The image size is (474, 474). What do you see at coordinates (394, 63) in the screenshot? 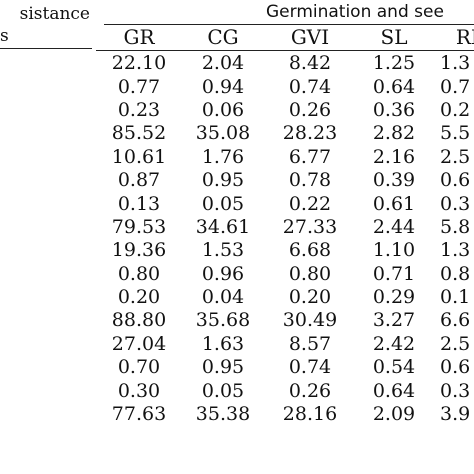
I see `table-cell: 1.25` at bounding box center [394, 63].